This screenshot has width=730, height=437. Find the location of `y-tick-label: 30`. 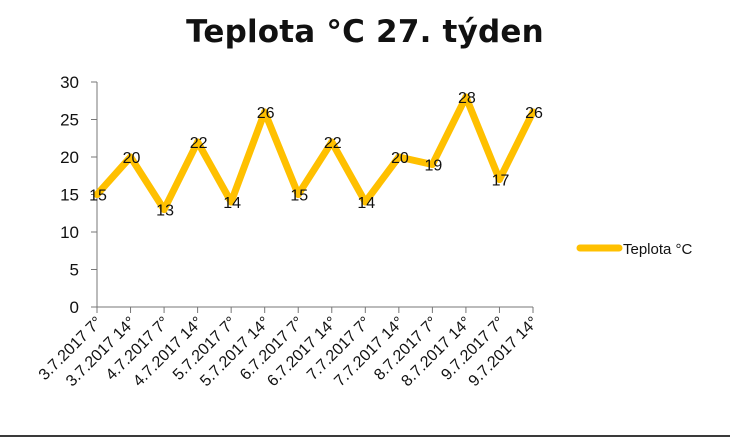

y-tick-label: 30 is located at coordinates (69, 82).